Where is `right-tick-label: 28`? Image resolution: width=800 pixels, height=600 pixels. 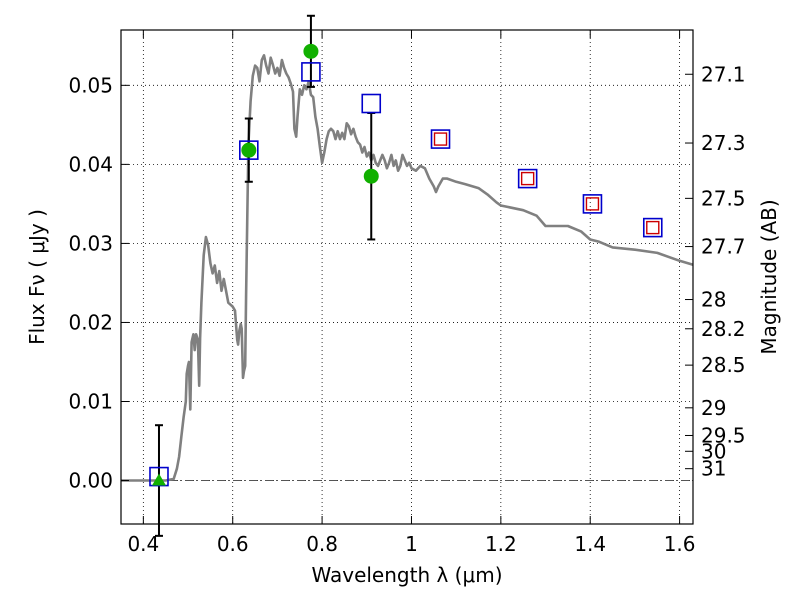 right-tick-label: 28 is located at coordinates (713, 300).